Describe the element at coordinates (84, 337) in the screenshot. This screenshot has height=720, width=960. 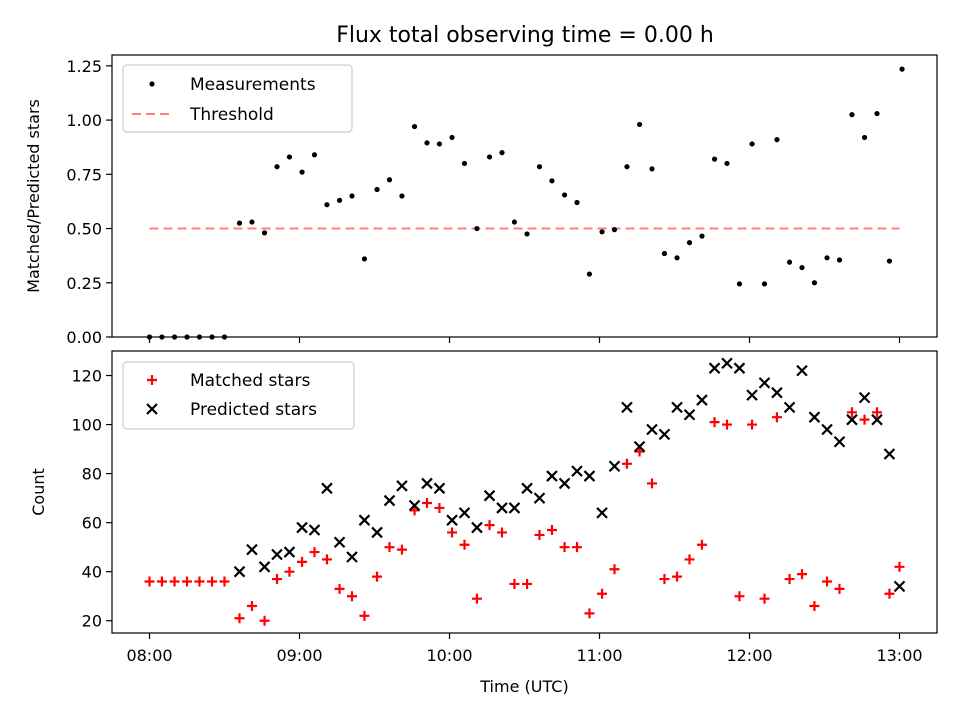
I see `y-tick-label: 0.00` at that location.